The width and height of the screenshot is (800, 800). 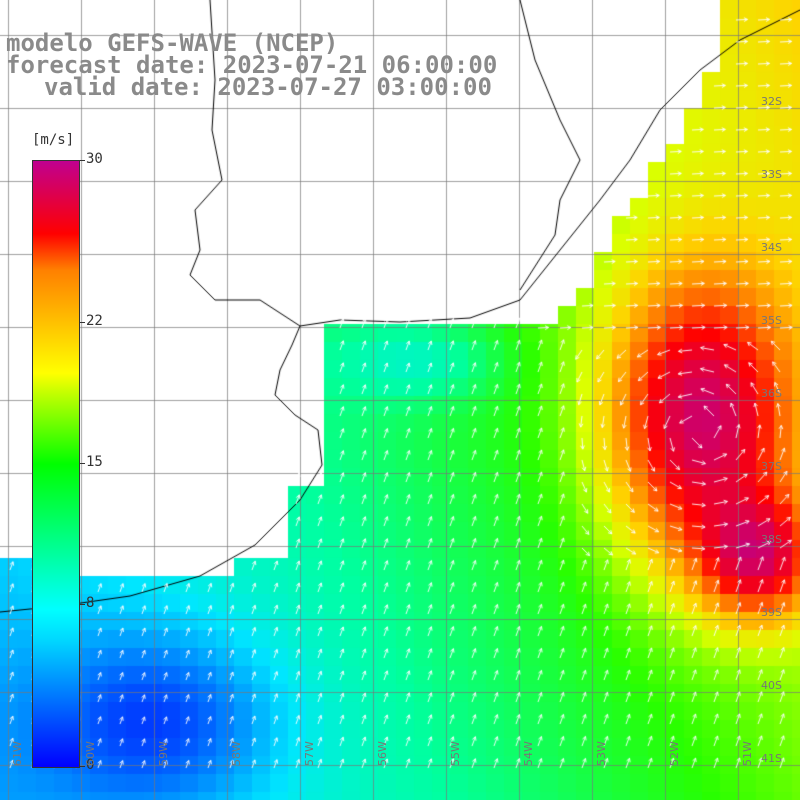 I want to click on map-title-model: modelo GEFS-WAVE (NCEP), so click(x=172, y=43).